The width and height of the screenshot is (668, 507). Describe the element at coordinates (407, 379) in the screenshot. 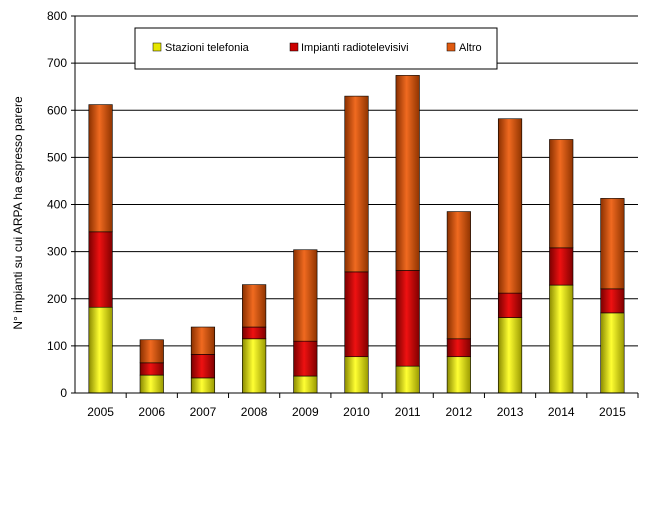

I see `bar-2011-stazioni-telefonia` at that location.